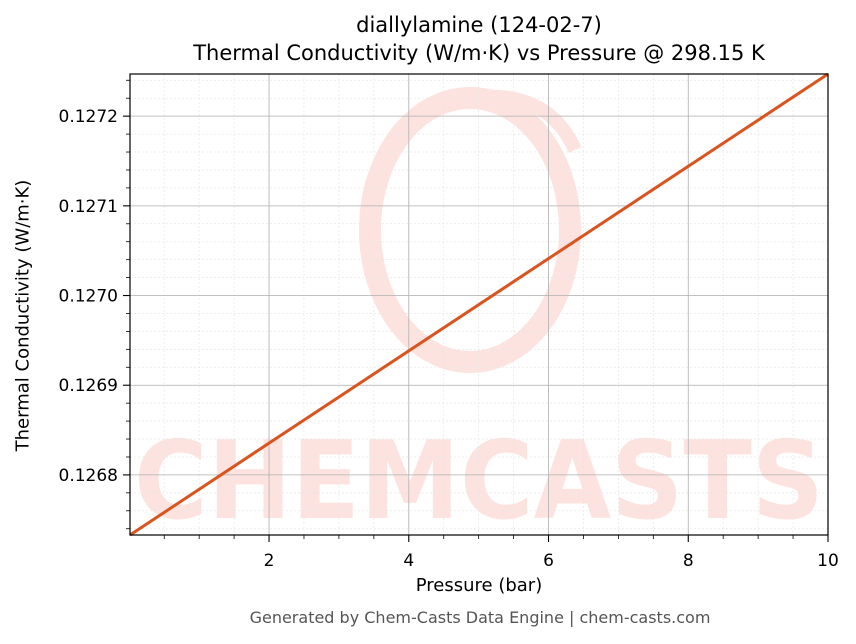 The height and width of the screenshot is (644, 856). Describe the element at coordinates (479, 25) in the screenshot. I see `chart-title: diallylamine (124-02-7)` at that location.